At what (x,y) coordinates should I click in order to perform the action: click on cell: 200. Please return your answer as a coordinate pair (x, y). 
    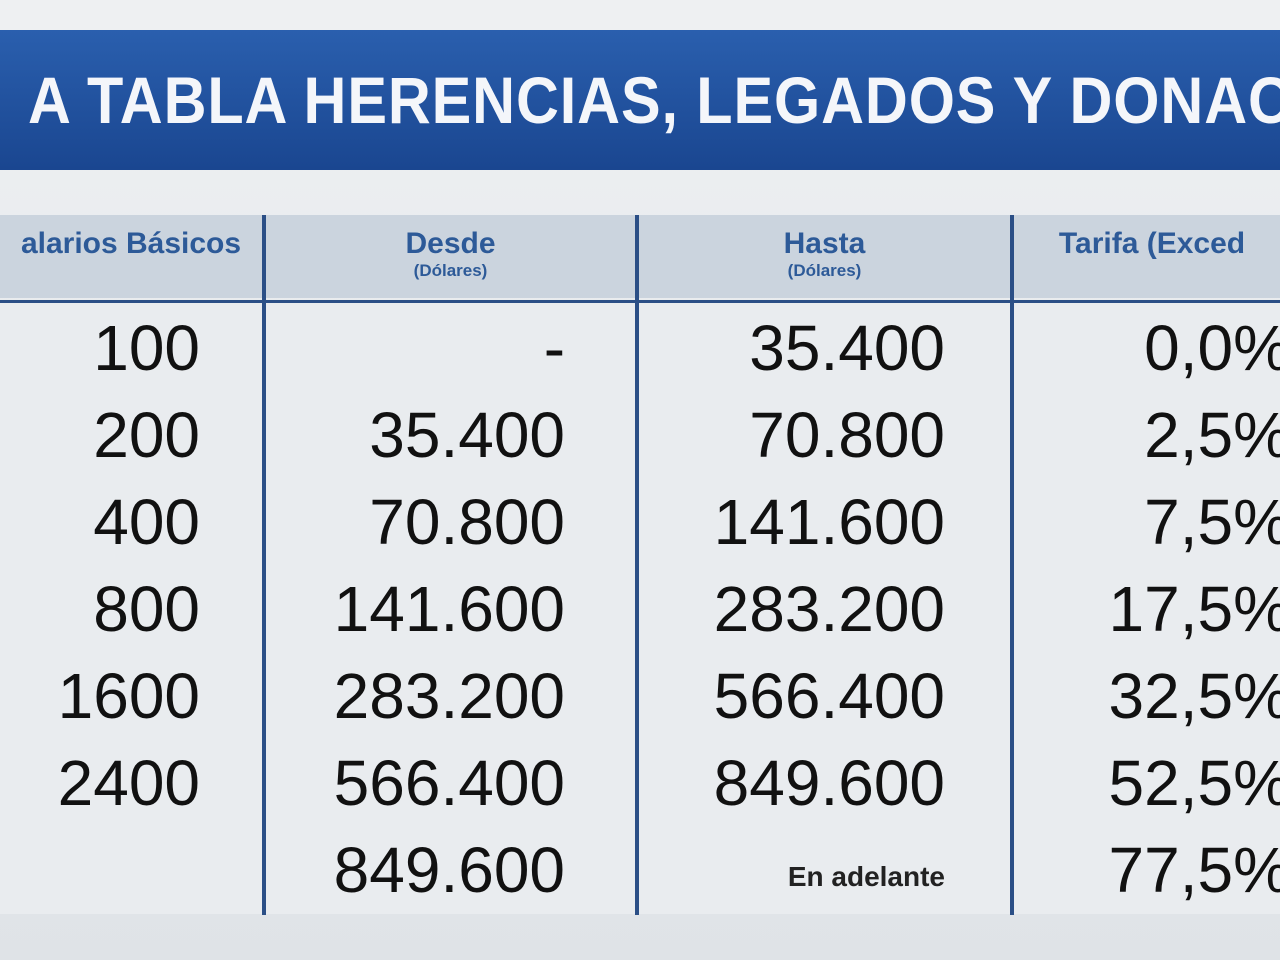
    Looking at the image, I should click on (131, 435).